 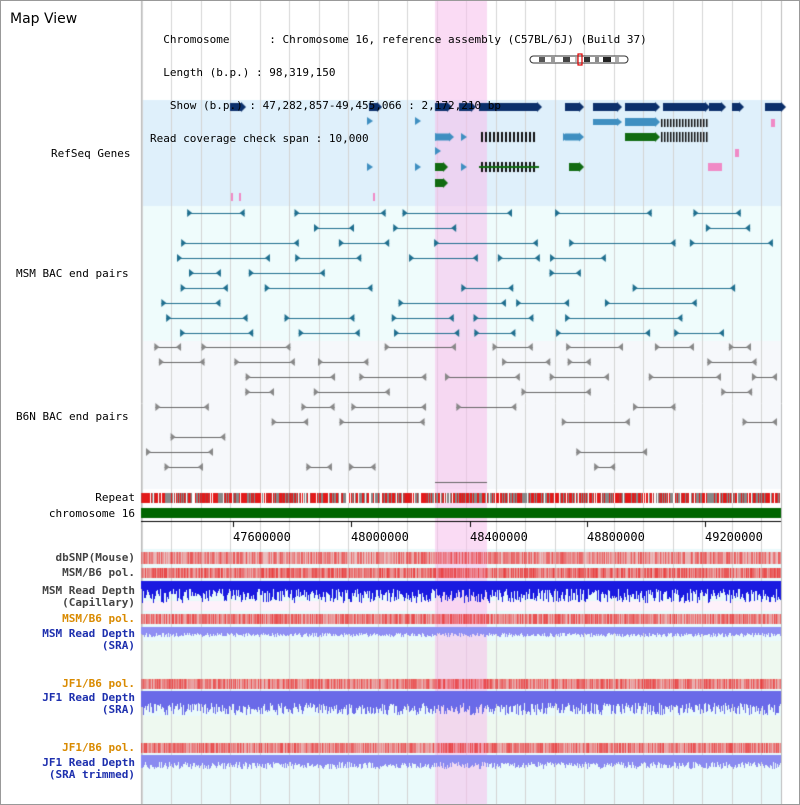 What do you see at coordinates (88, 633) in the screenshot?
I see `track-label-msm-depth-sra: MSM Read Depth` at bounding box center [88, 633].